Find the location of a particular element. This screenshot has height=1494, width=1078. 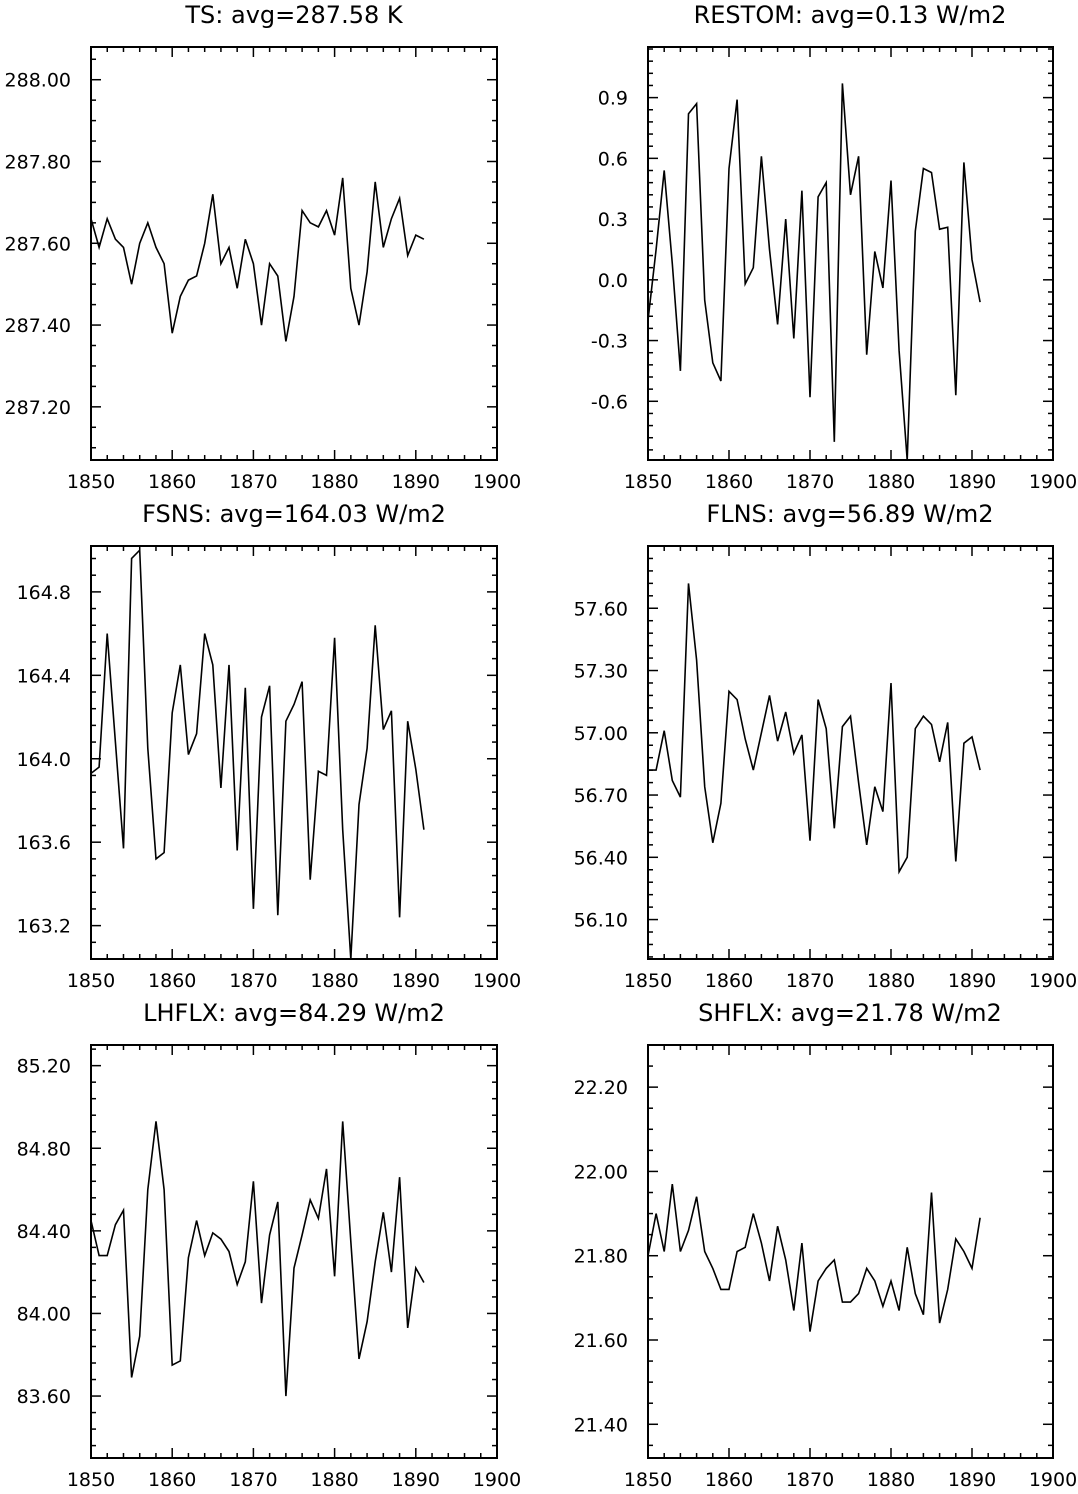

panel-title: LHFLX: avg=84.29 W/m2 is located at coordinates (294, 1013).